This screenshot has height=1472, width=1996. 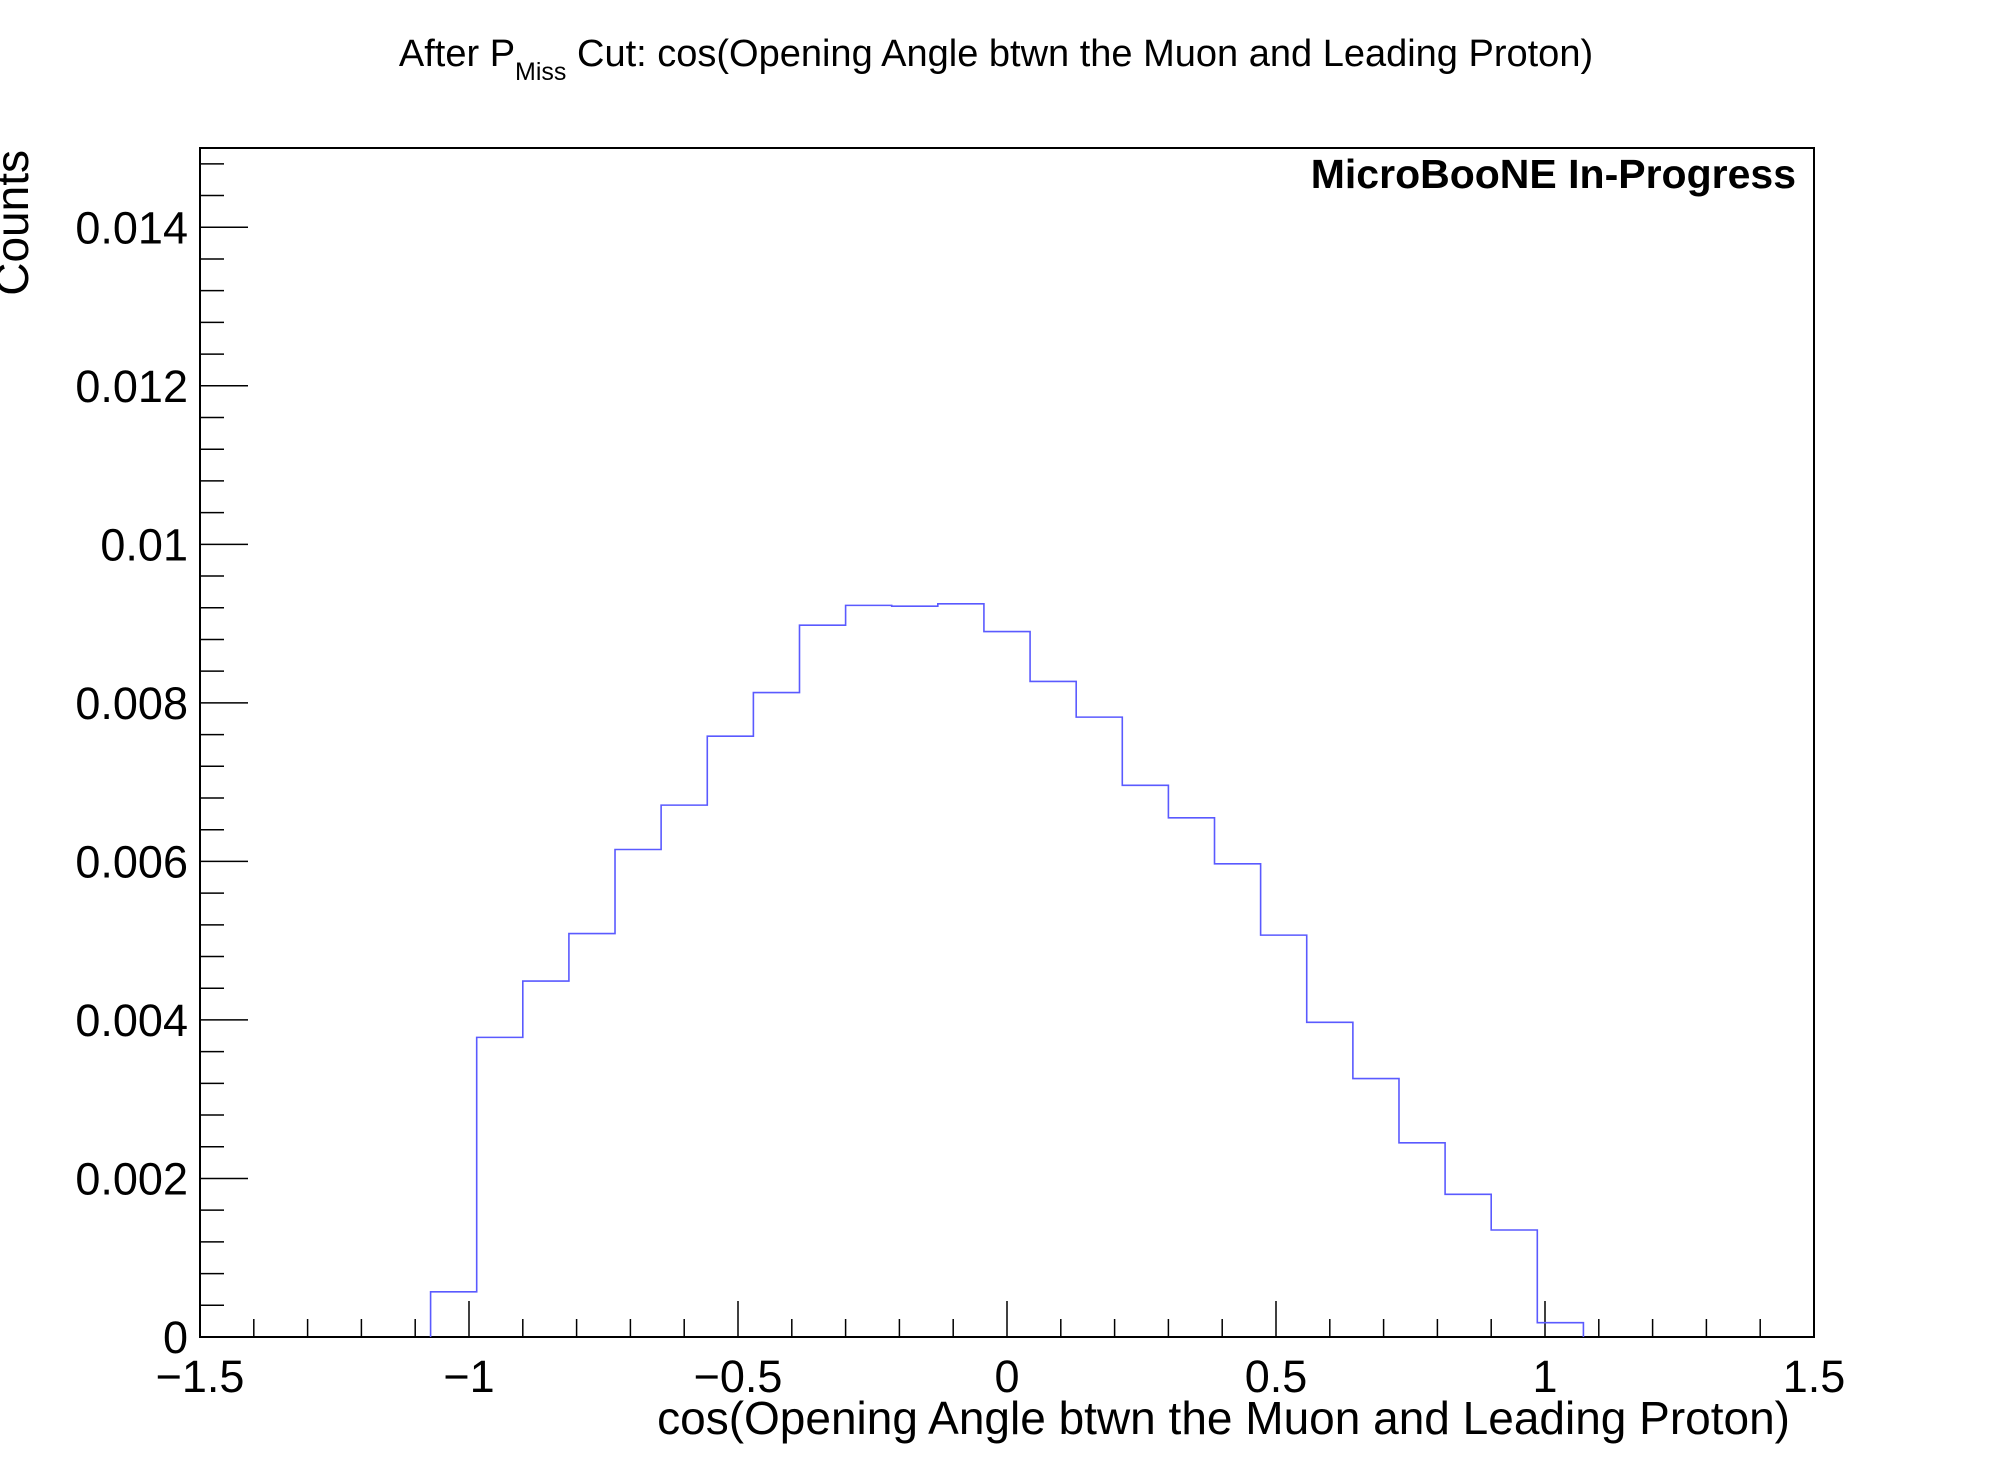 I want to click on y-axis-title: Counts, so click(x=19, y=223).